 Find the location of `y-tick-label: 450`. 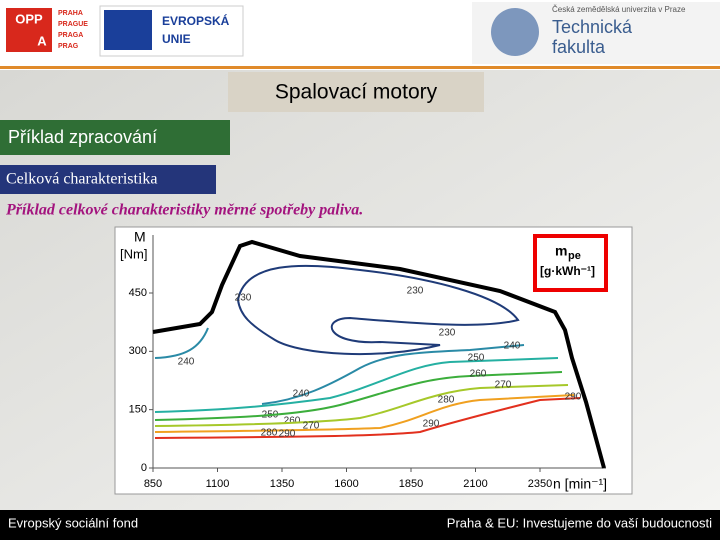

y-tick-label: 450 is located at coordinates (138, 293).